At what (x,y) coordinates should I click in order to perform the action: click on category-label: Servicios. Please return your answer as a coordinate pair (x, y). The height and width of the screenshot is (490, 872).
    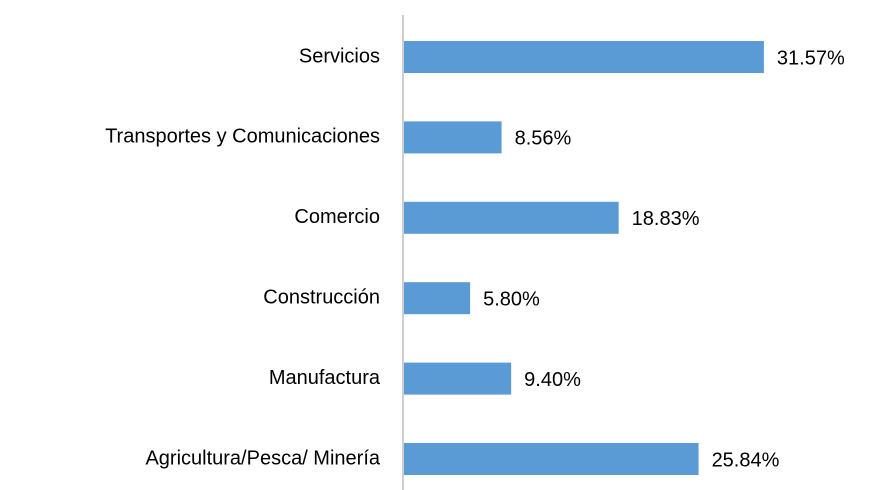
    Looking at the image, I should click on (339, 56).